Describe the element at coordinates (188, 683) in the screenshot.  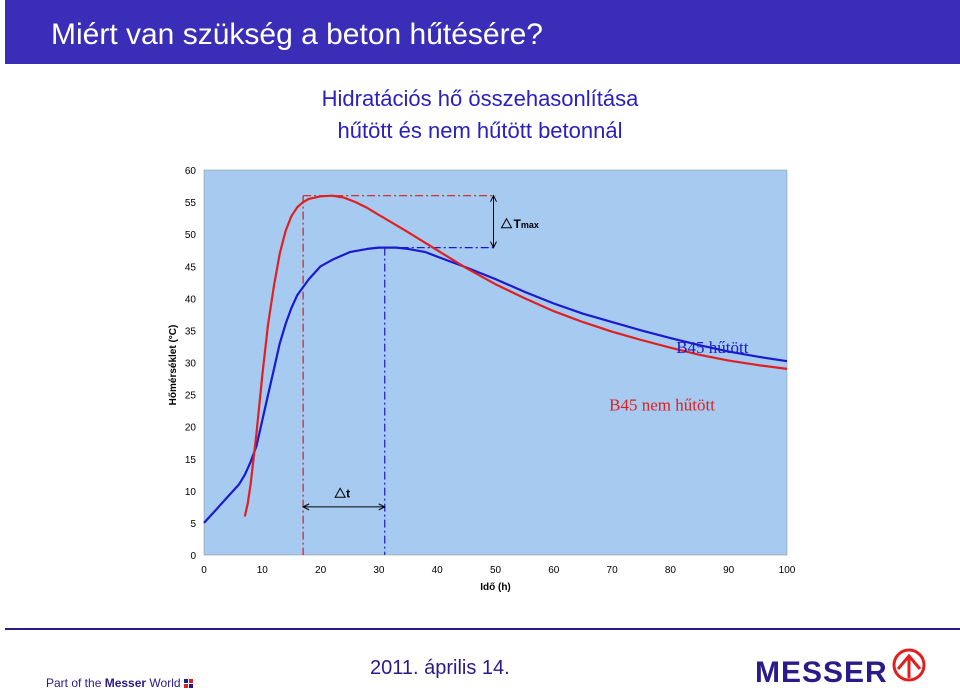
I see `dots-icon` at that location.